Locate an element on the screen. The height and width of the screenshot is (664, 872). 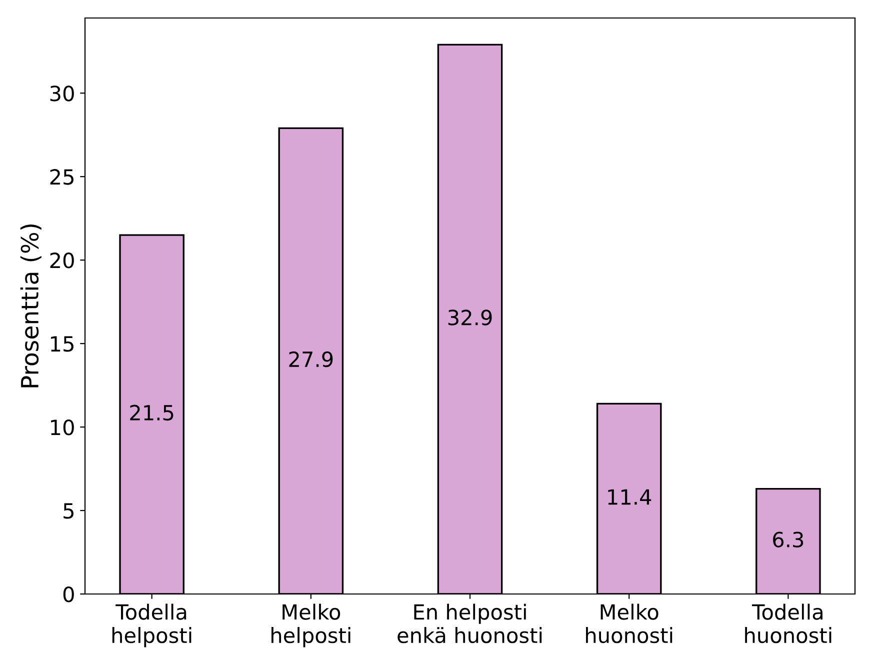
y-tick-label: 25 is located at coordinates (62, 177).